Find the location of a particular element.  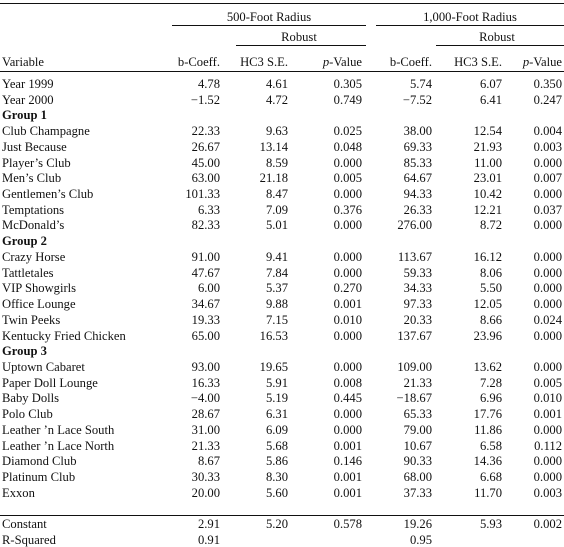

value-cell: 0.025 is located at coordinates (347, 131).